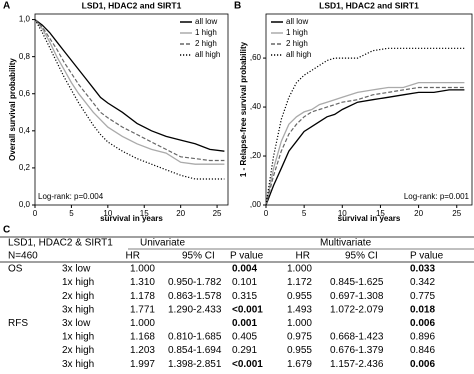 The height and width of the screenshot is (374, 474). I want to click on table-cell: 1.398-2.851, so click(195, 364).